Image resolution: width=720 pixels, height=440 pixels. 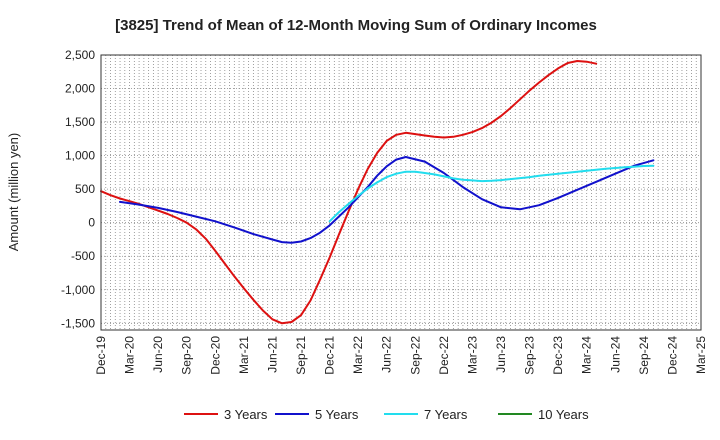 What do you see at coordinates (444, 355) in the screenshot?
I see `x-tick-label: Dec-22` at bounding box center [444, 355].